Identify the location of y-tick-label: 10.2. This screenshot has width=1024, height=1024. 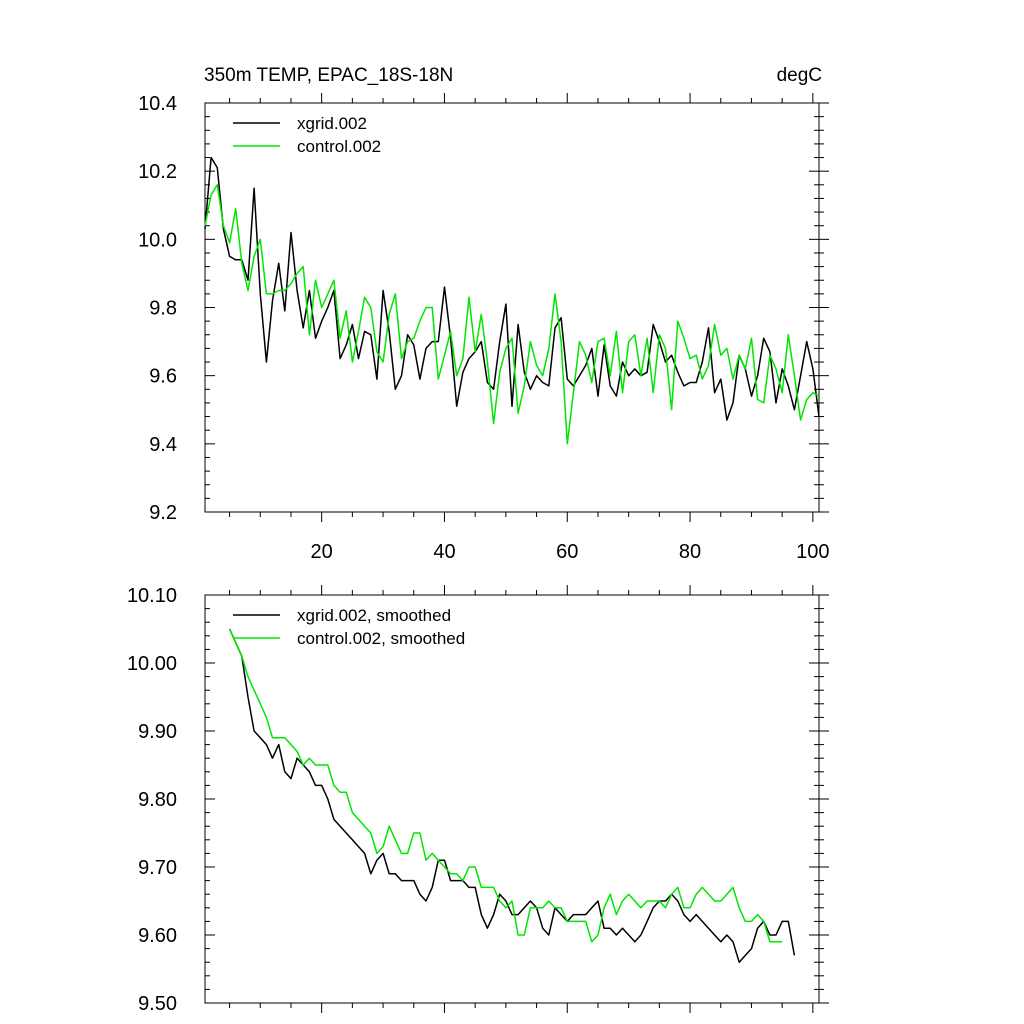
(157, 172).